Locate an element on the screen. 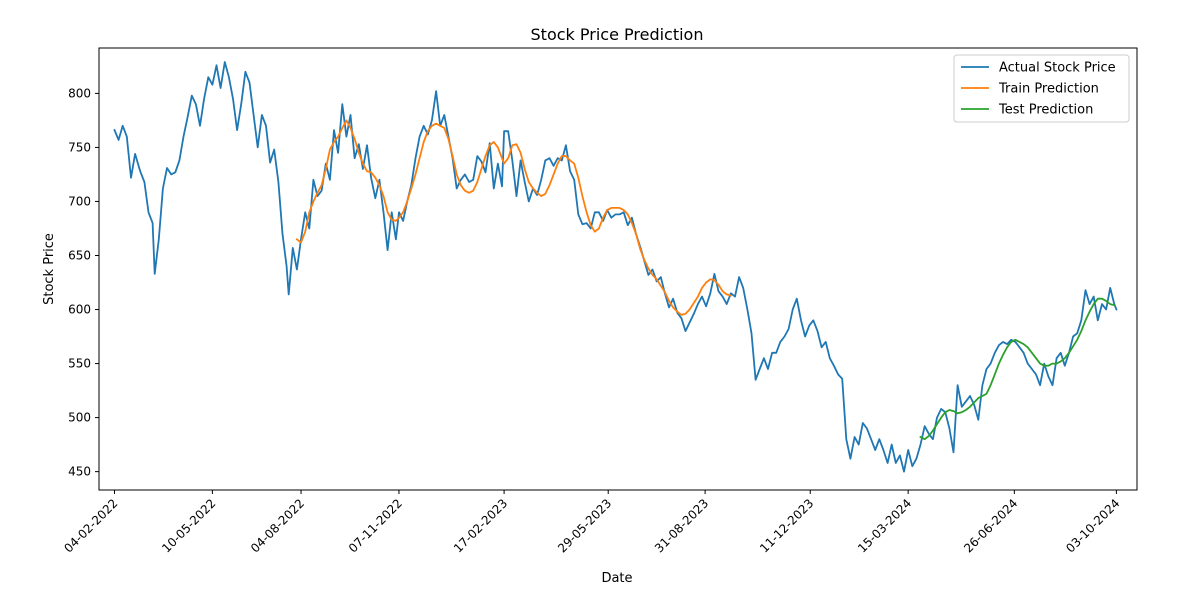  legend-box is located at coordinates (1041, 88).